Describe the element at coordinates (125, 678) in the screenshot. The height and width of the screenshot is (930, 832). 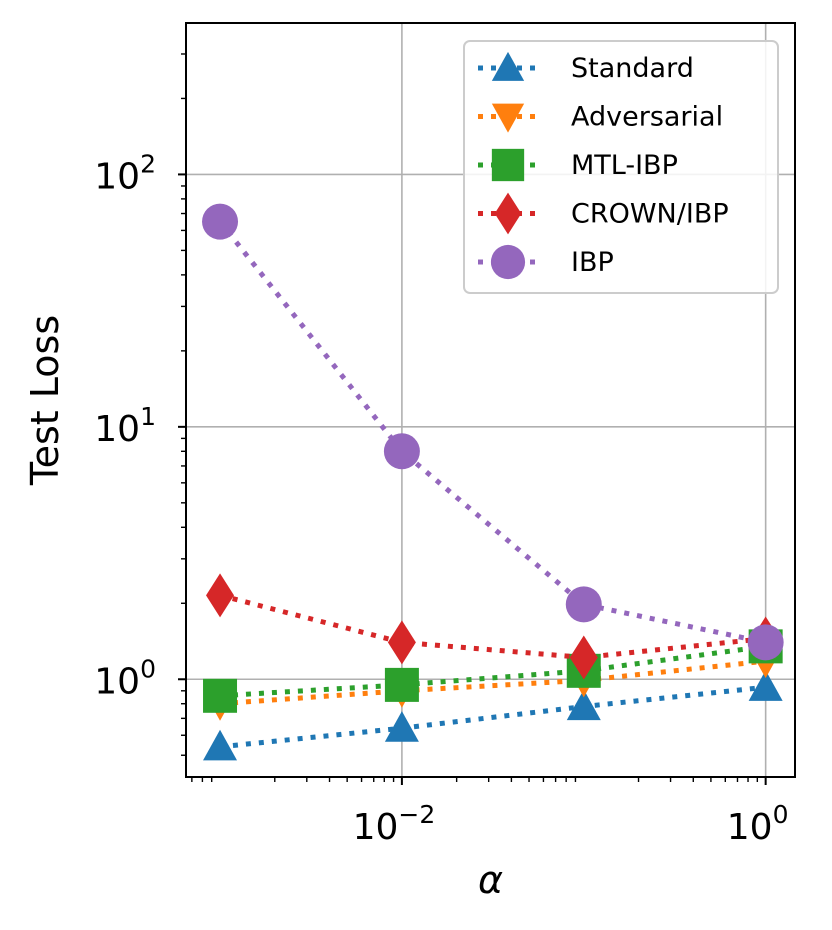
I see `y-tick-label: 10⁰` at that location.